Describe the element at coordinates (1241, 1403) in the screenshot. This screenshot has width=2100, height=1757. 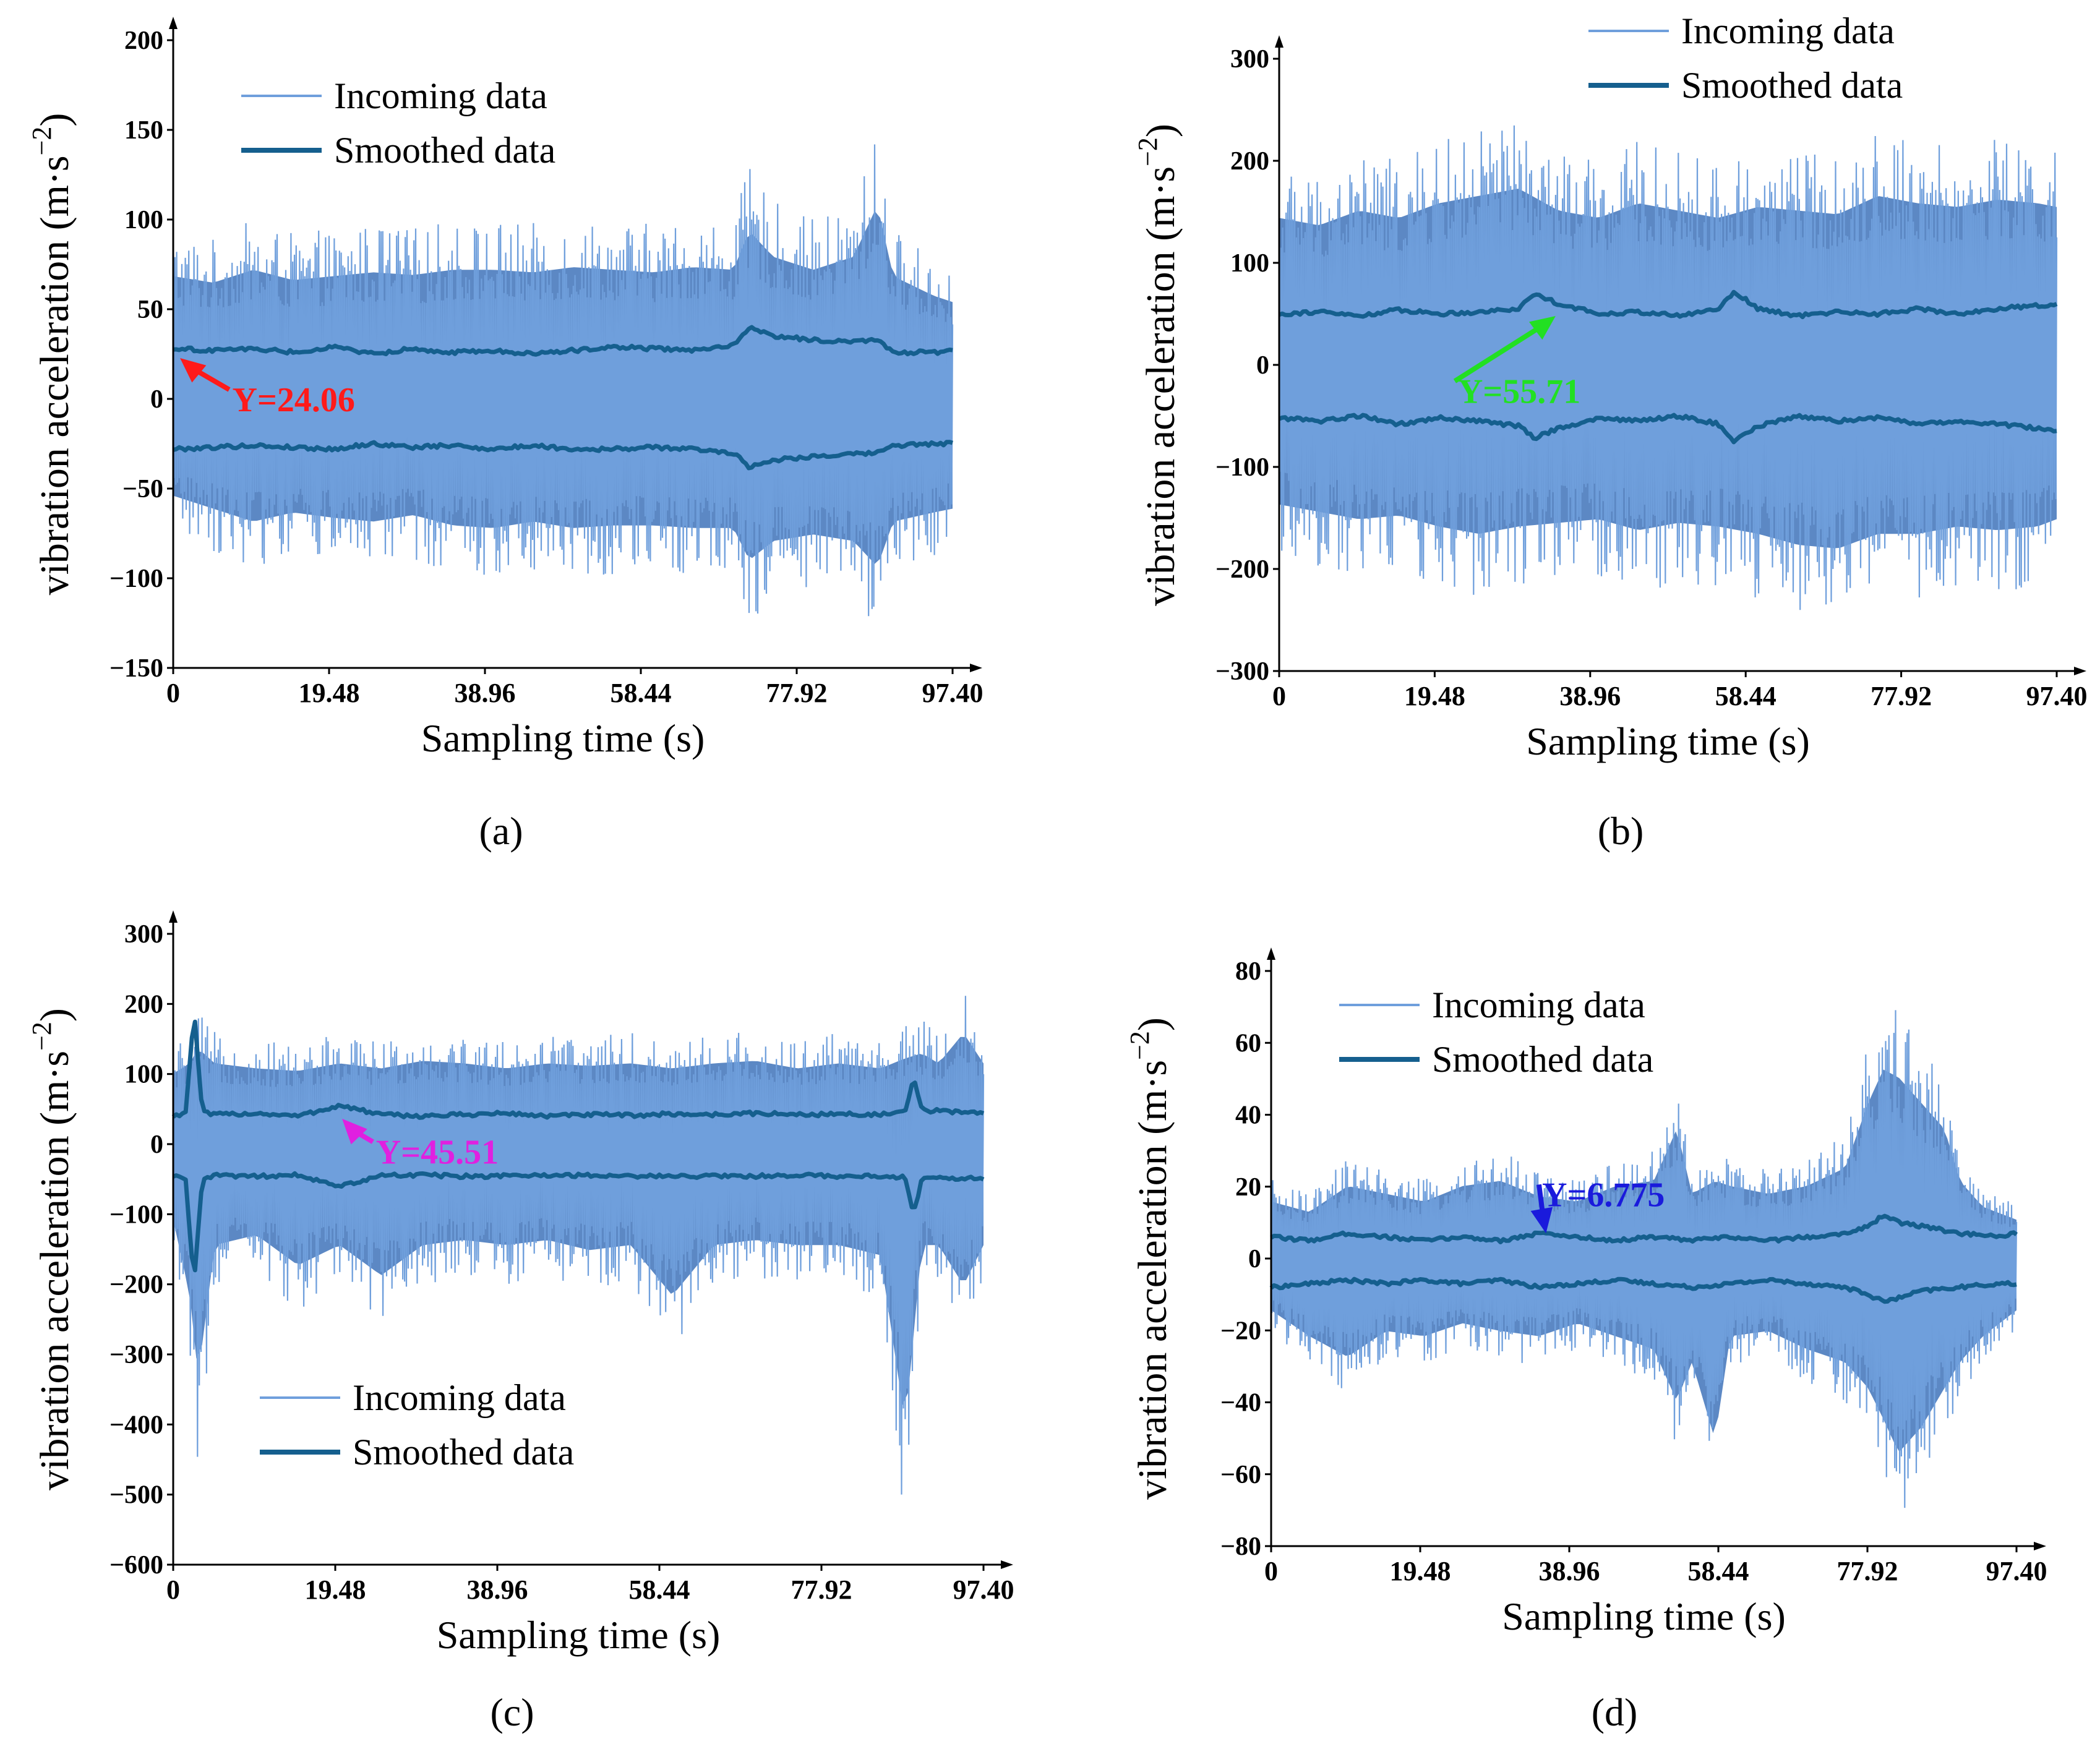
I see `y-tick-label: −40` at that location.